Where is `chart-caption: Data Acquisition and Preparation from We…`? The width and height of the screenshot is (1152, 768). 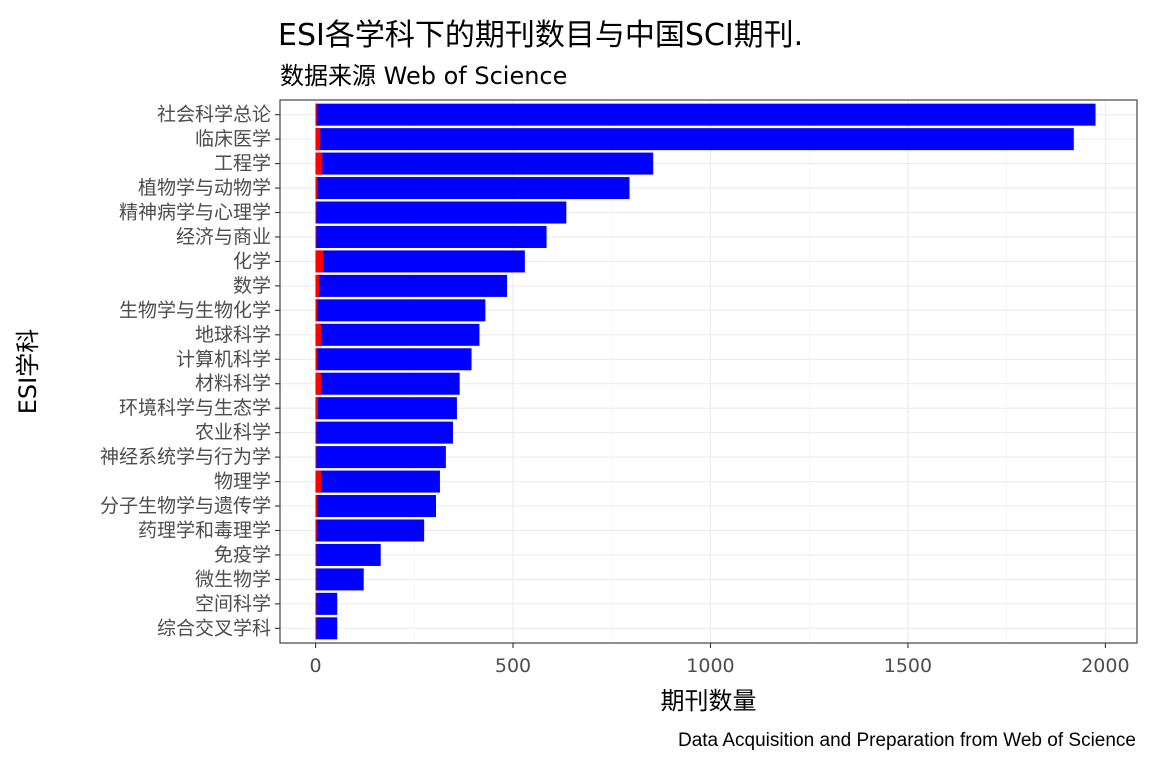
chart-caption: Data Acquisition and Preparation from We… is located at coordinates (906, 740).